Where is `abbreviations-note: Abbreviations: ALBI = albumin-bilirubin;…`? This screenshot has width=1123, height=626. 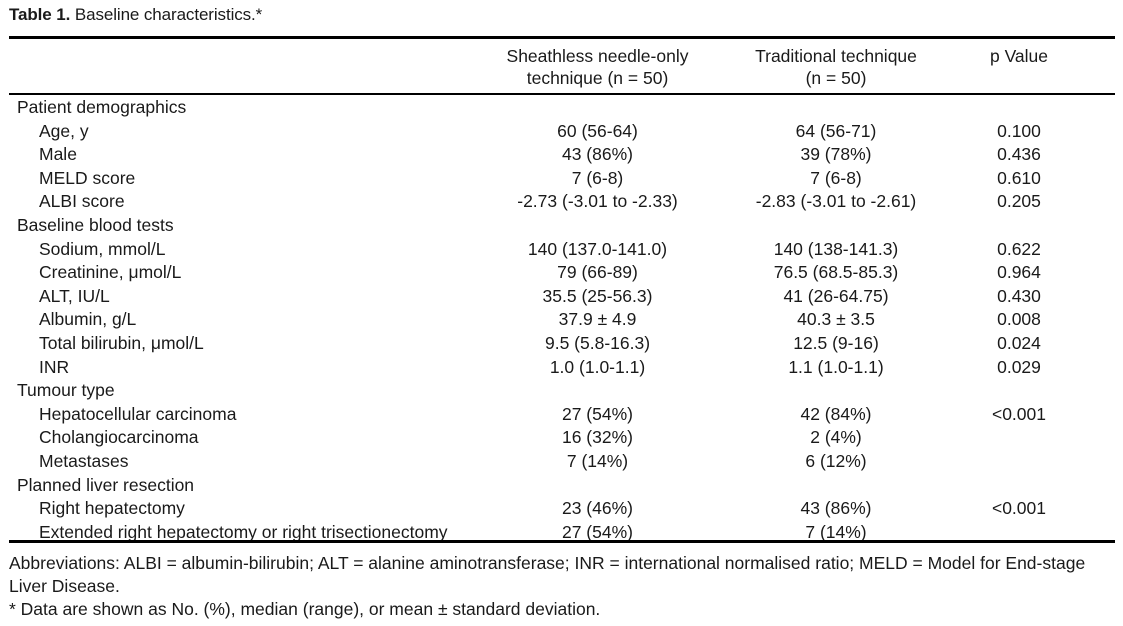
abbreviations-note: Abbreviations: ALBI = albumin-bilirubin;… is located at coordinates (547, 574).